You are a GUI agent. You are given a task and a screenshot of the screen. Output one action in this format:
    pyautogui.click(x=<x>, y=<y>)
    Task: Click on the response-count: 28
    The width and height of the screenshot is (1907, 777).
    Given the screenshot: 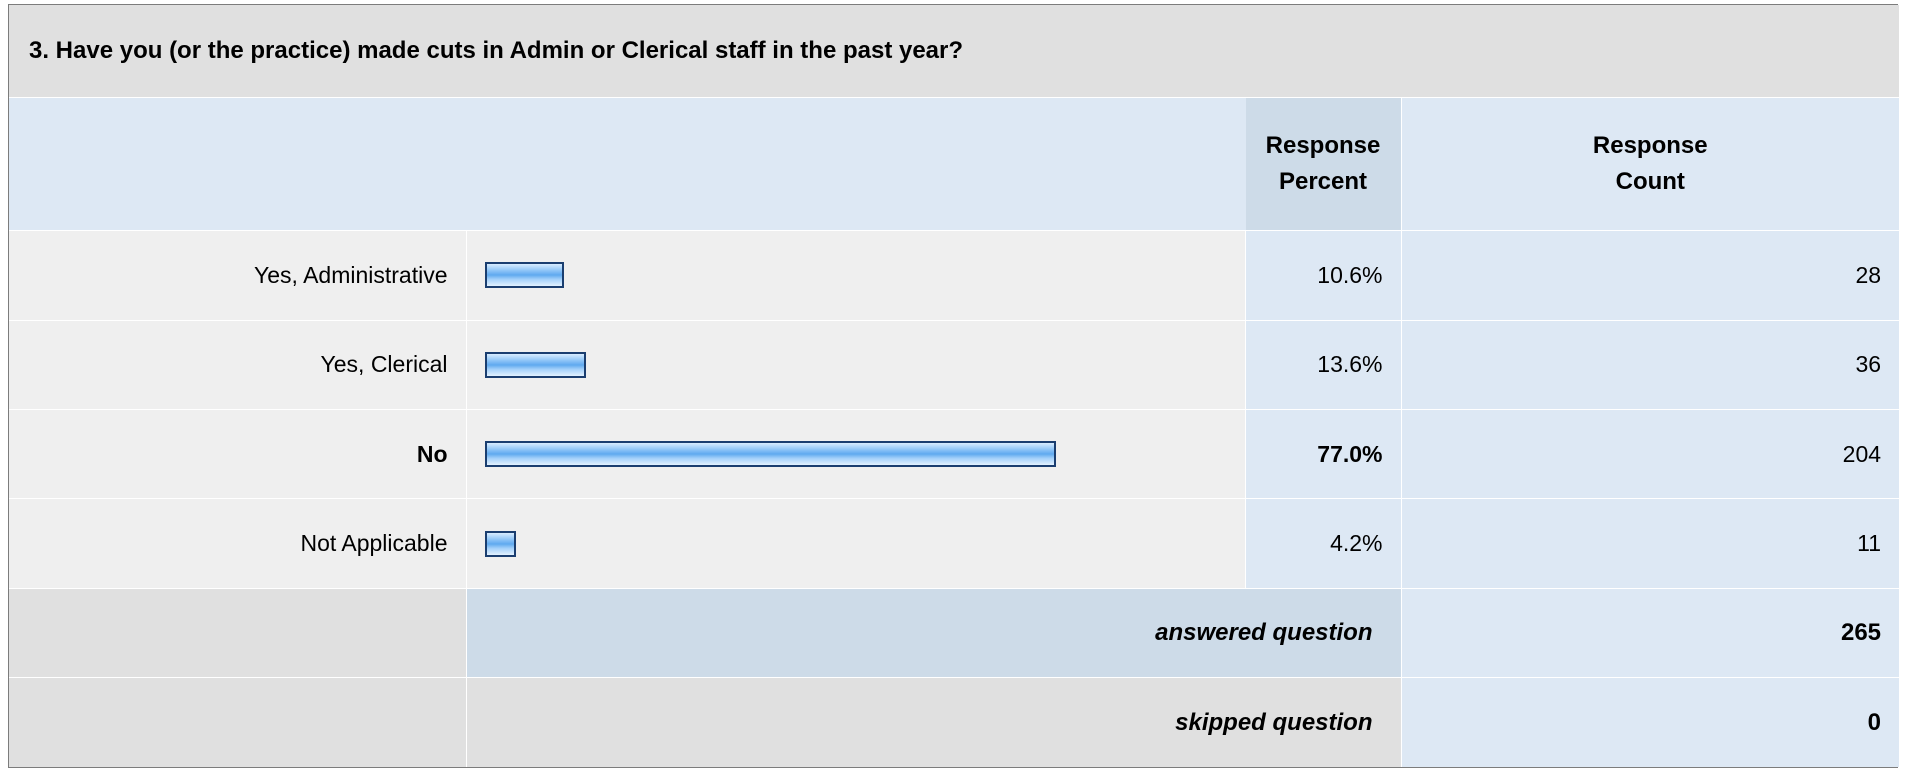 What is the action you would take?
    pyautogui.click(x=1650, y=275)
    